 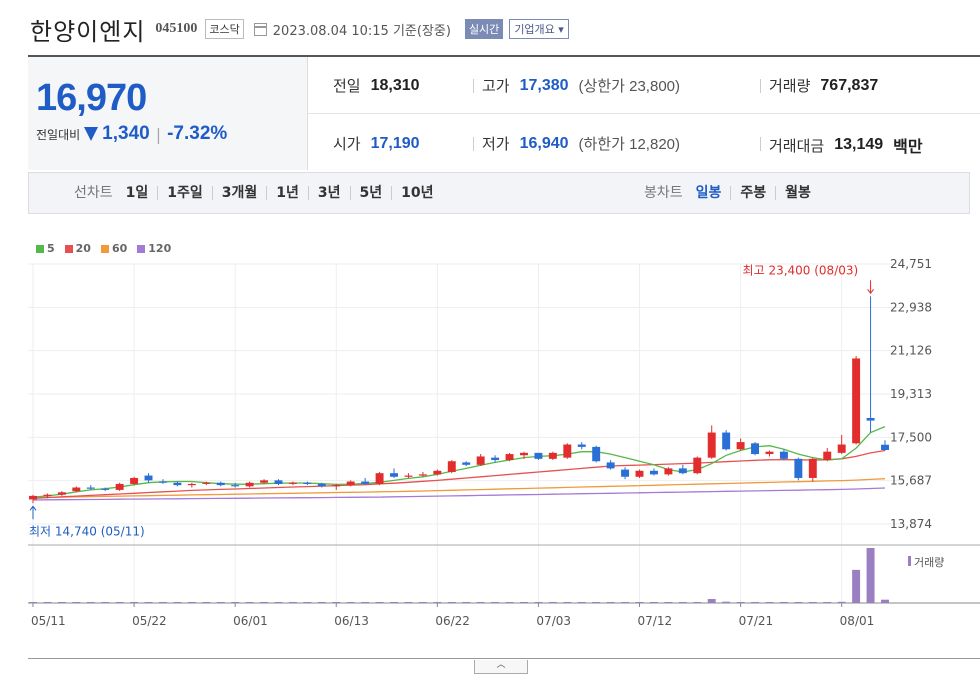 I want to click on candle-tabs: 봉차트 일봉 주봉 월봉, so click(x=727, y=193).